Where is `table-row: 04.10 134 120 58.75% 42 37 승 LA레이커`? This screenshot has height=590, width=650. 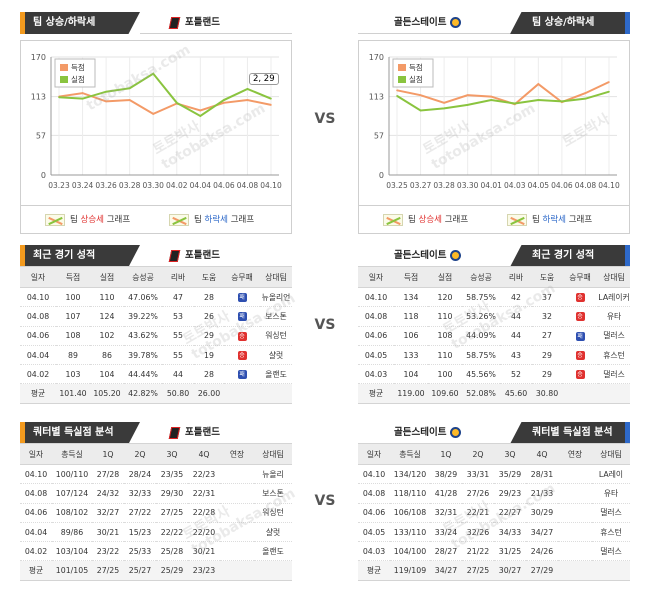 table-row: 04.10 134 120 58.75% 42 37 승 LA레이커 is located at coordinates (494, 297).